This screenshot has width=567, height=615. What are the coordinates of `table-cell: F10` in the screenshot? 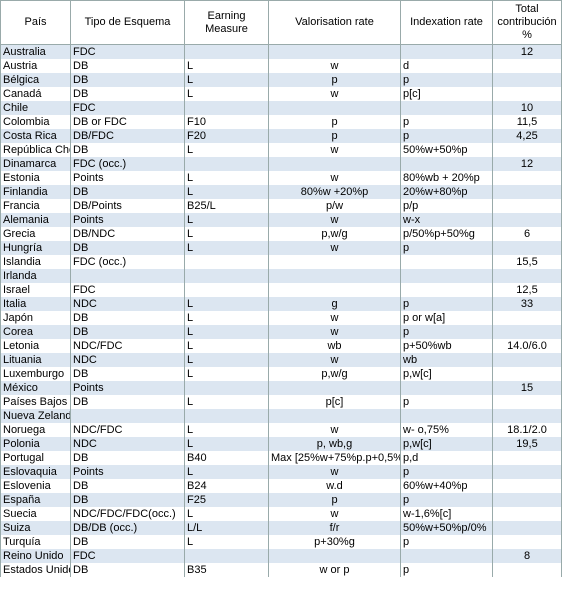 It's located at (226, 122).